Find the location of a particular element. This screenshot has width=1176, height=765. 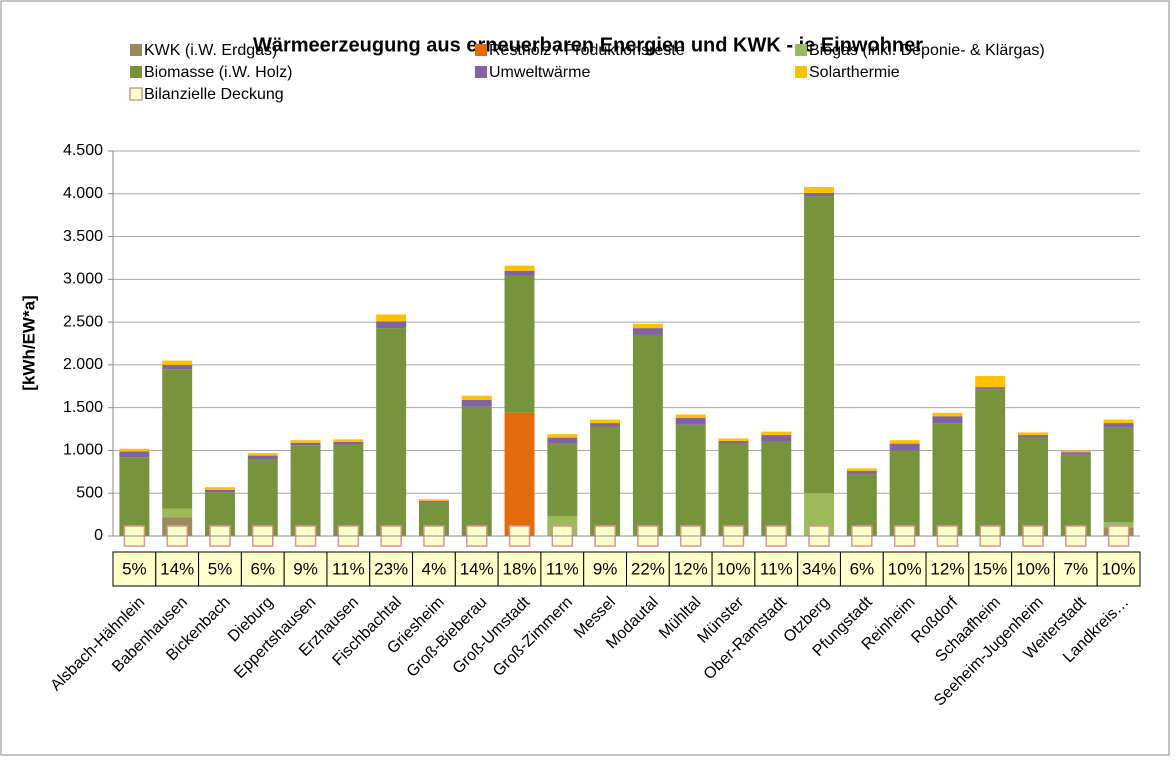

y-tick-label: 500 is located at coordinates (89, 492).